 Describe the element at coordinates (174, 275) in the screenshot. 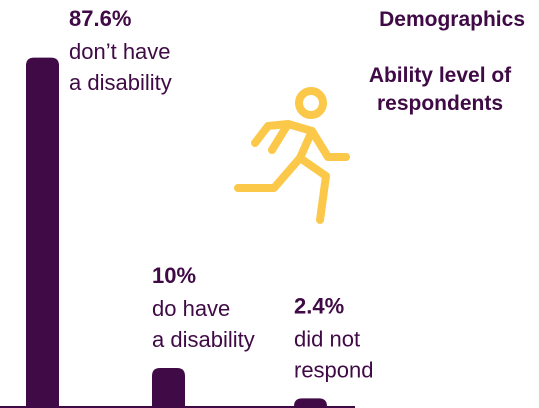

I see `value-label-2: 10%` at that location.